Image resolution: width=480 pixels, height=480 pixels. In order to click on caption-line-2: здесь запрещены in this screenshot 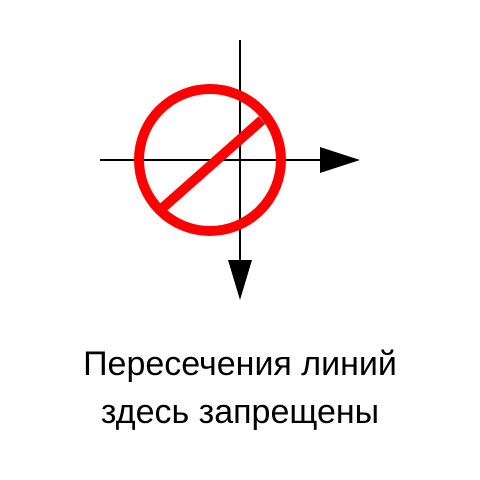, I will do `click(240, 412)`.